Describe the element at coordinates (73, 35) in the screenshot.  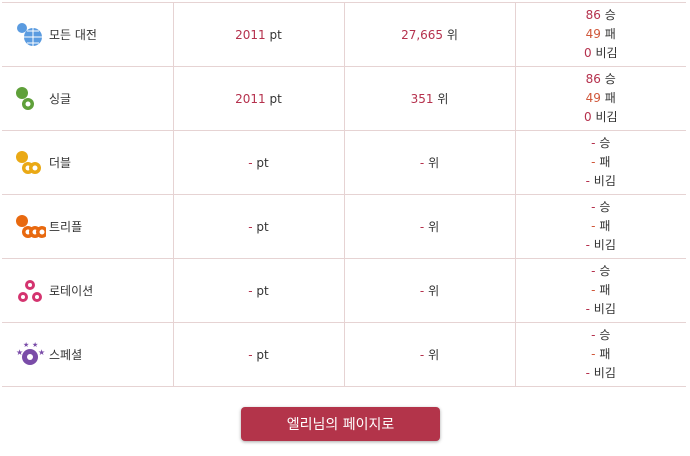
I see `battle-type-label: 모든 대전` at that location.